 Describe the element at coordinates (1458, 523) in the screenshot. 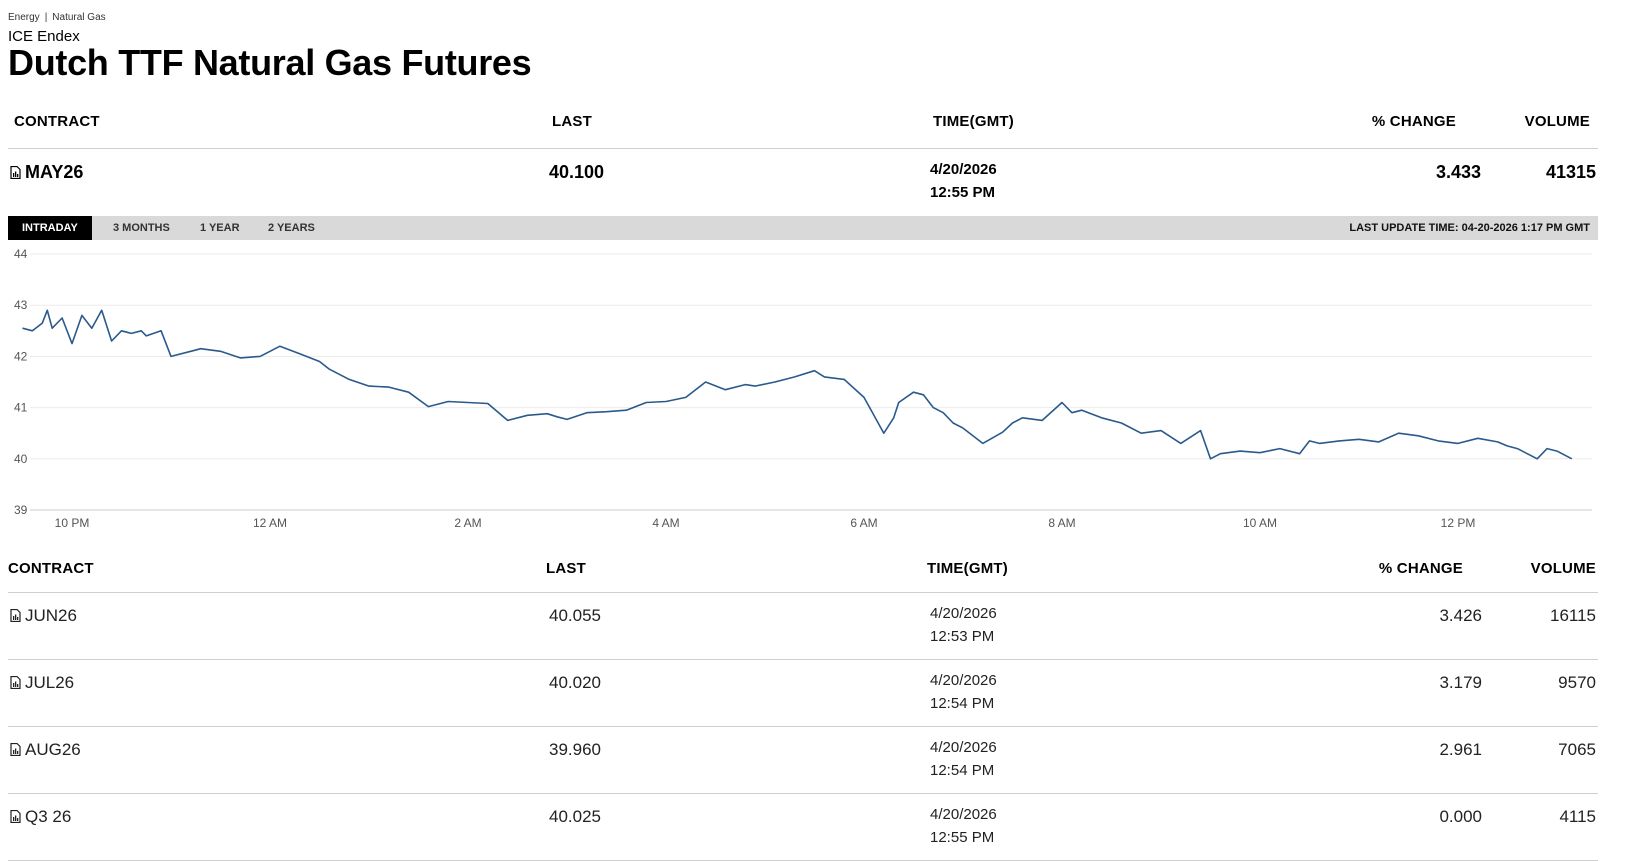

I see `x-tick-label: 12 PM` at that location.